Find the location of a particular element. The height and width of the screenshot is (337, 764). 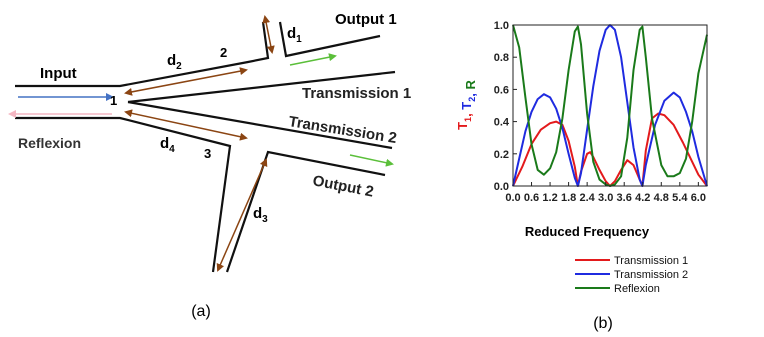

x-tick-label: 1.8 is located at coordinates (568, 198).